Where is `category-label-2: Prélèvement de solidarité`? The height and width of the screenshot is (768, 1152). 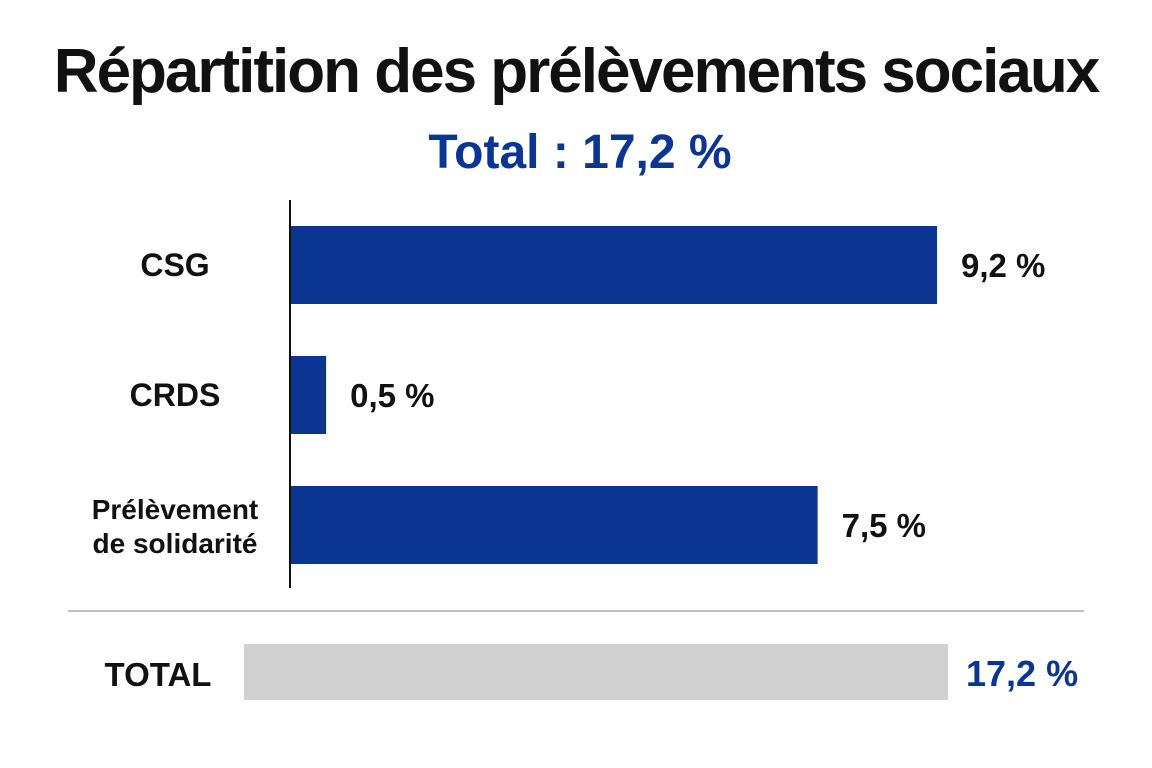
category-label-2: Prélèvement de solidarité is located at coordinates (175, 526).